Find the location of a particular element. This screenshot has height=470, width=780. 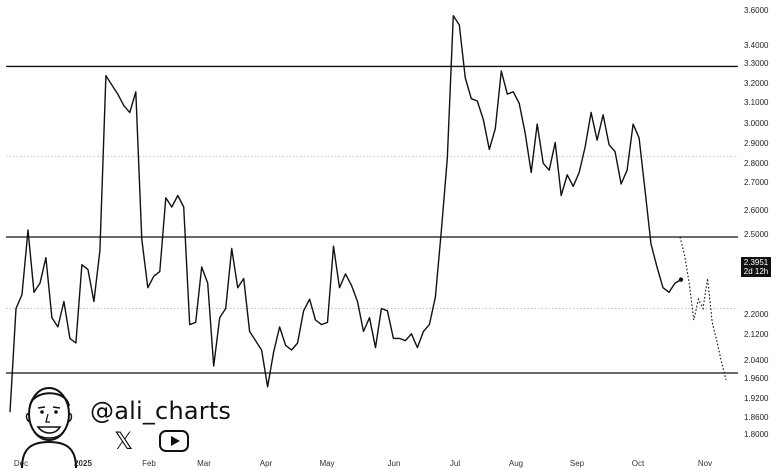

x-tick-label: 2025 is located at coordinates (83, 463).